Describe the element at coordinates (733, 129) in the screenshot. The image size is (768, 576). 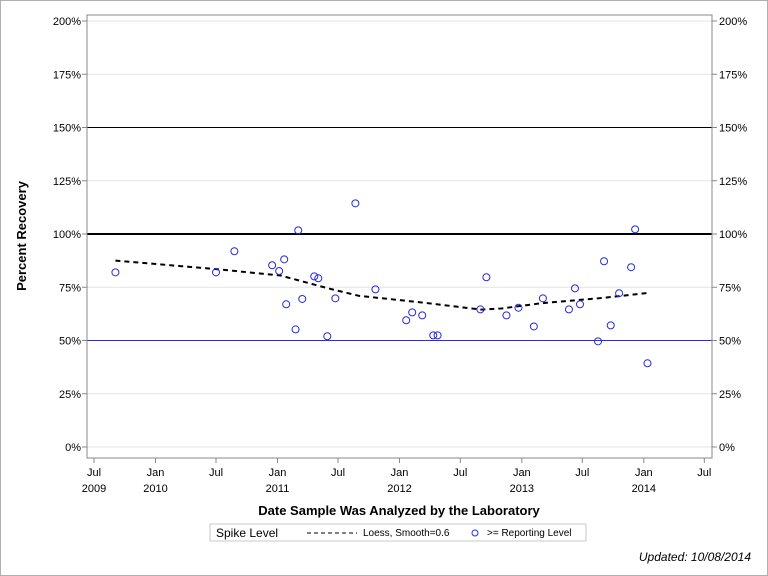
I see `y-tick-label-right: 150%` at that location.